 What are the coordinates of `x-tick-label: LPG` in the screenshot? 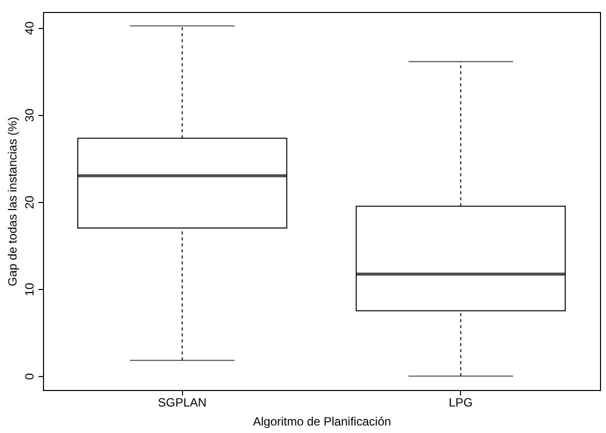 It's located at (460, 403).